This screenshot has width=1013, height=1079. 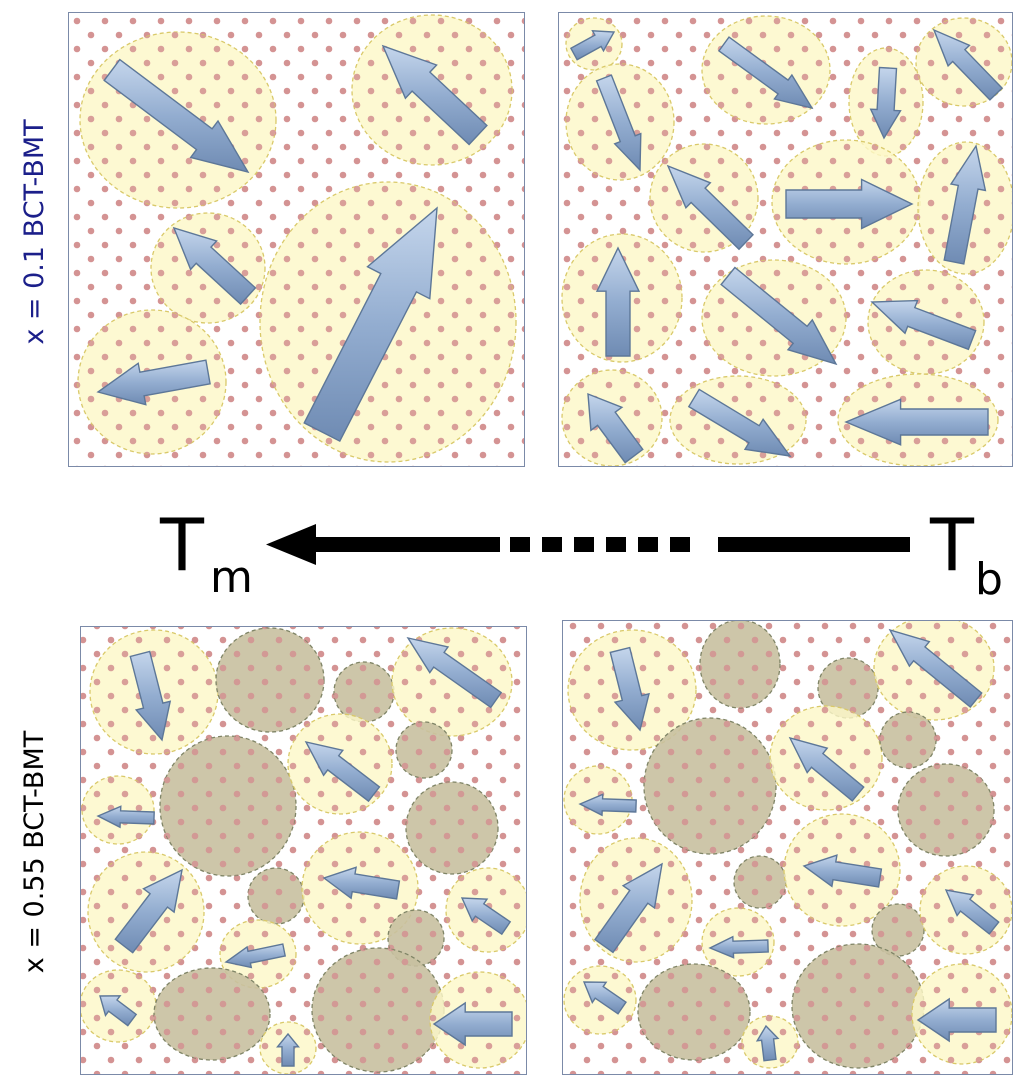 What do you see at coordinates (291, 544) in the screenshot?
I see `temp-arrow-head` at bounding box center [291, 544].